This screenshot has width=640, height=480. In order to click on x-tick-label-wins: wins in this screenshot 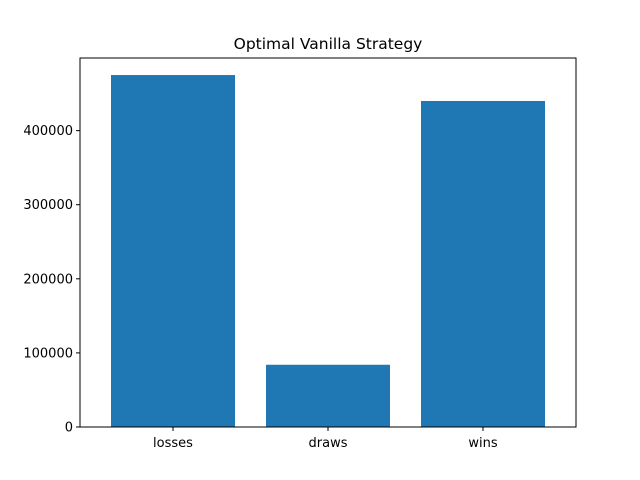, I will do `click(482, 443)`.